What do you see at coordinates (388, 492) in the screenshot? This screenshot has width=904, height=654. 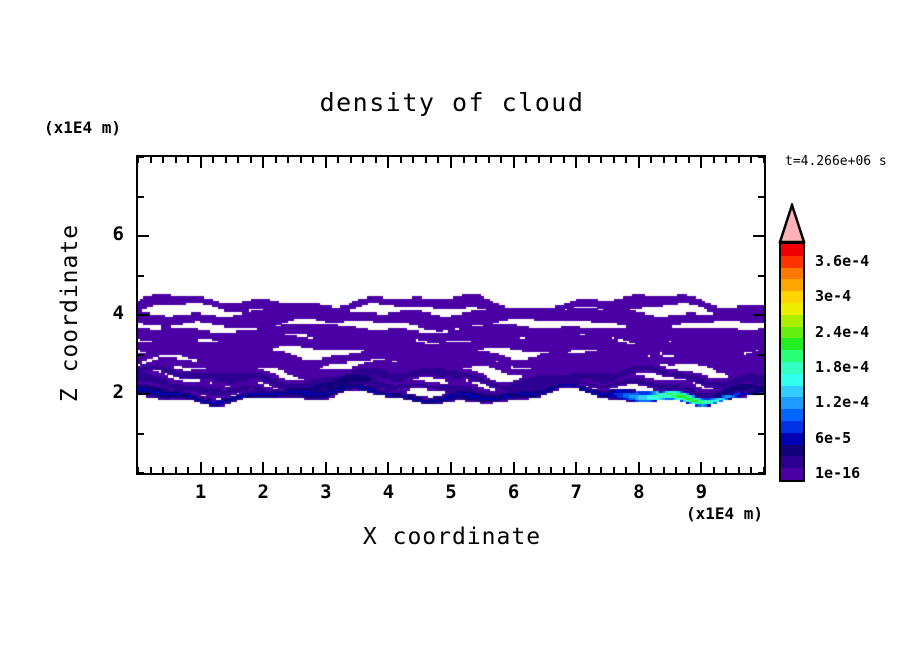 I see `tick-label-x: 4` at bounding box center [388, 492].